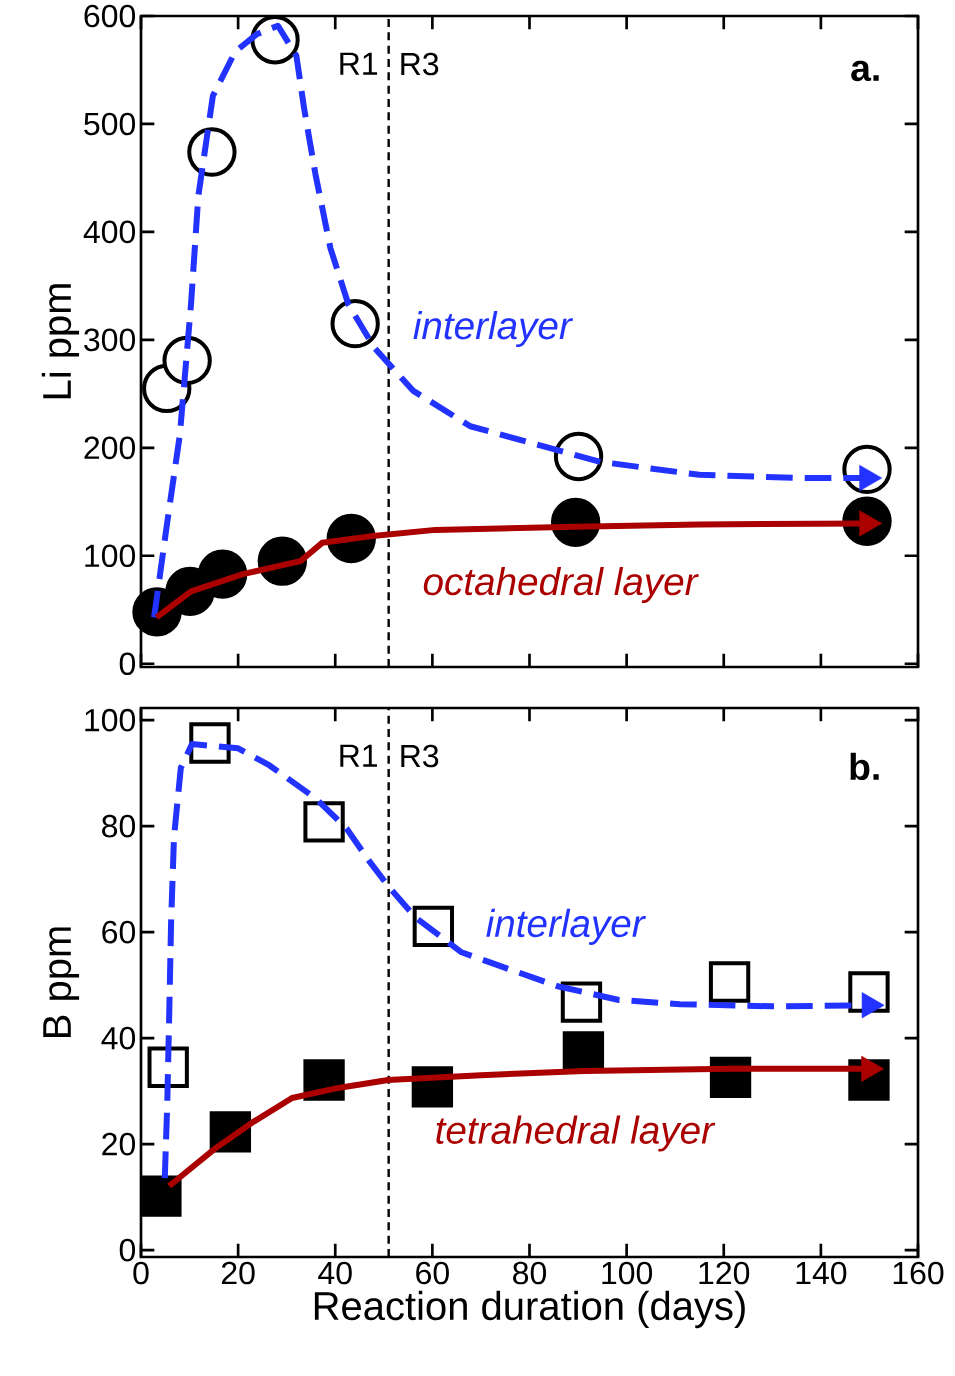 Image resolution: width=955 pixels, height=1376 pixels. Describe the element at coordinates (432, 1273) in the screenshot. I see `x-tick-label: 60` at that location.